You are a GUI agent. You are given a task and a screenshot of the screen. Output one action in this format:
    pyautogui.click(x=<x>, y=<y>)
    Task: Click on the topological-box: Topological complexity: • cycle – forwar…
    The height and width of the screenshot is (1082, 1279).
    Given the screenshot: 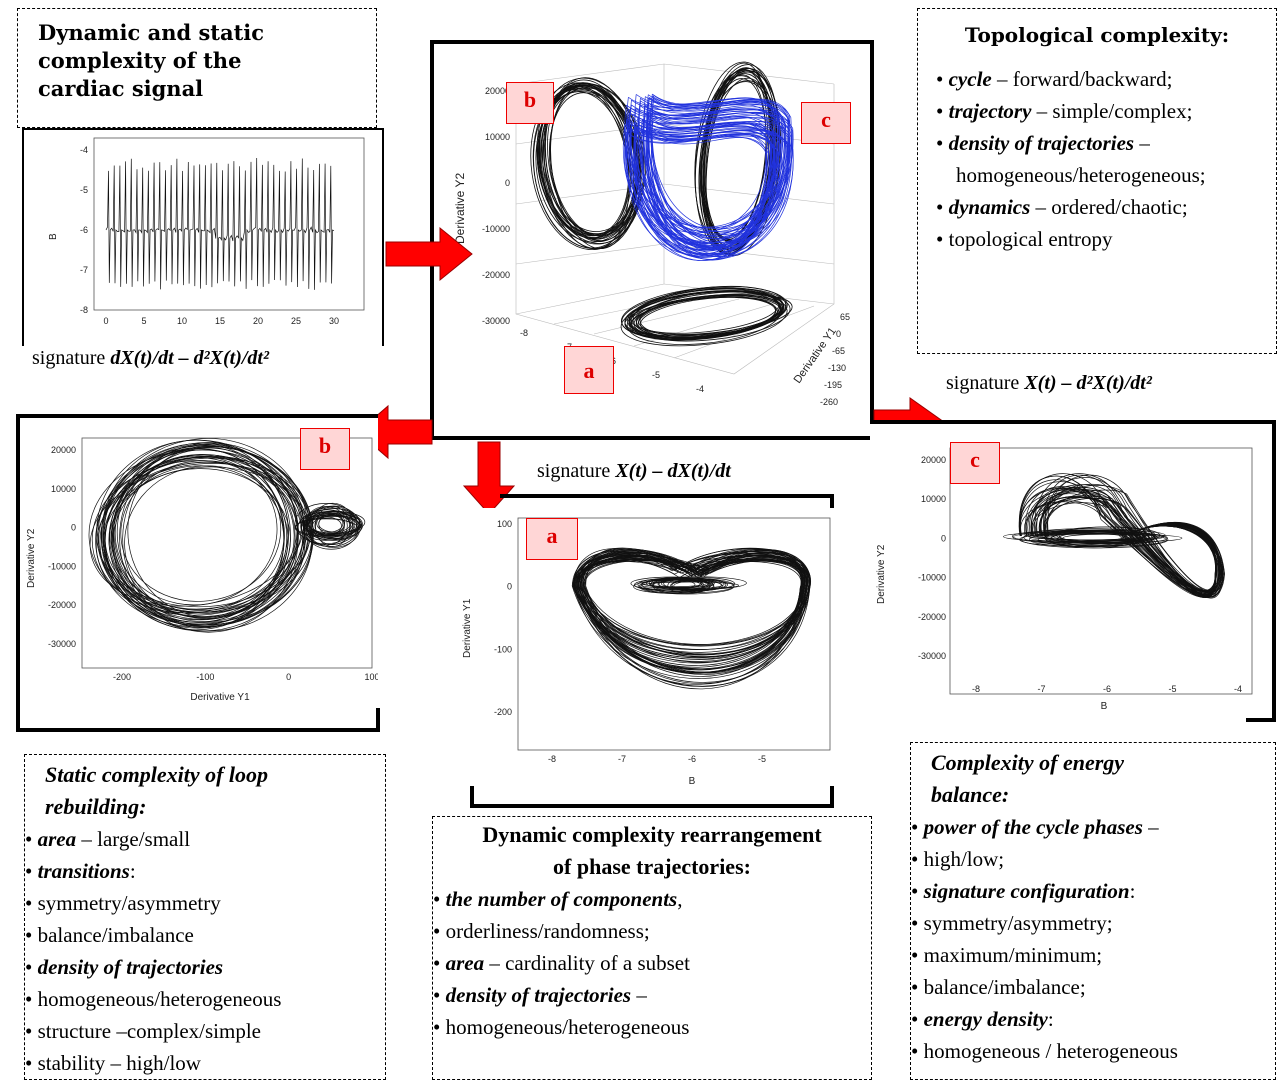 What is the action you would take?
    pyautogui.click(x=1097, y=181)
    